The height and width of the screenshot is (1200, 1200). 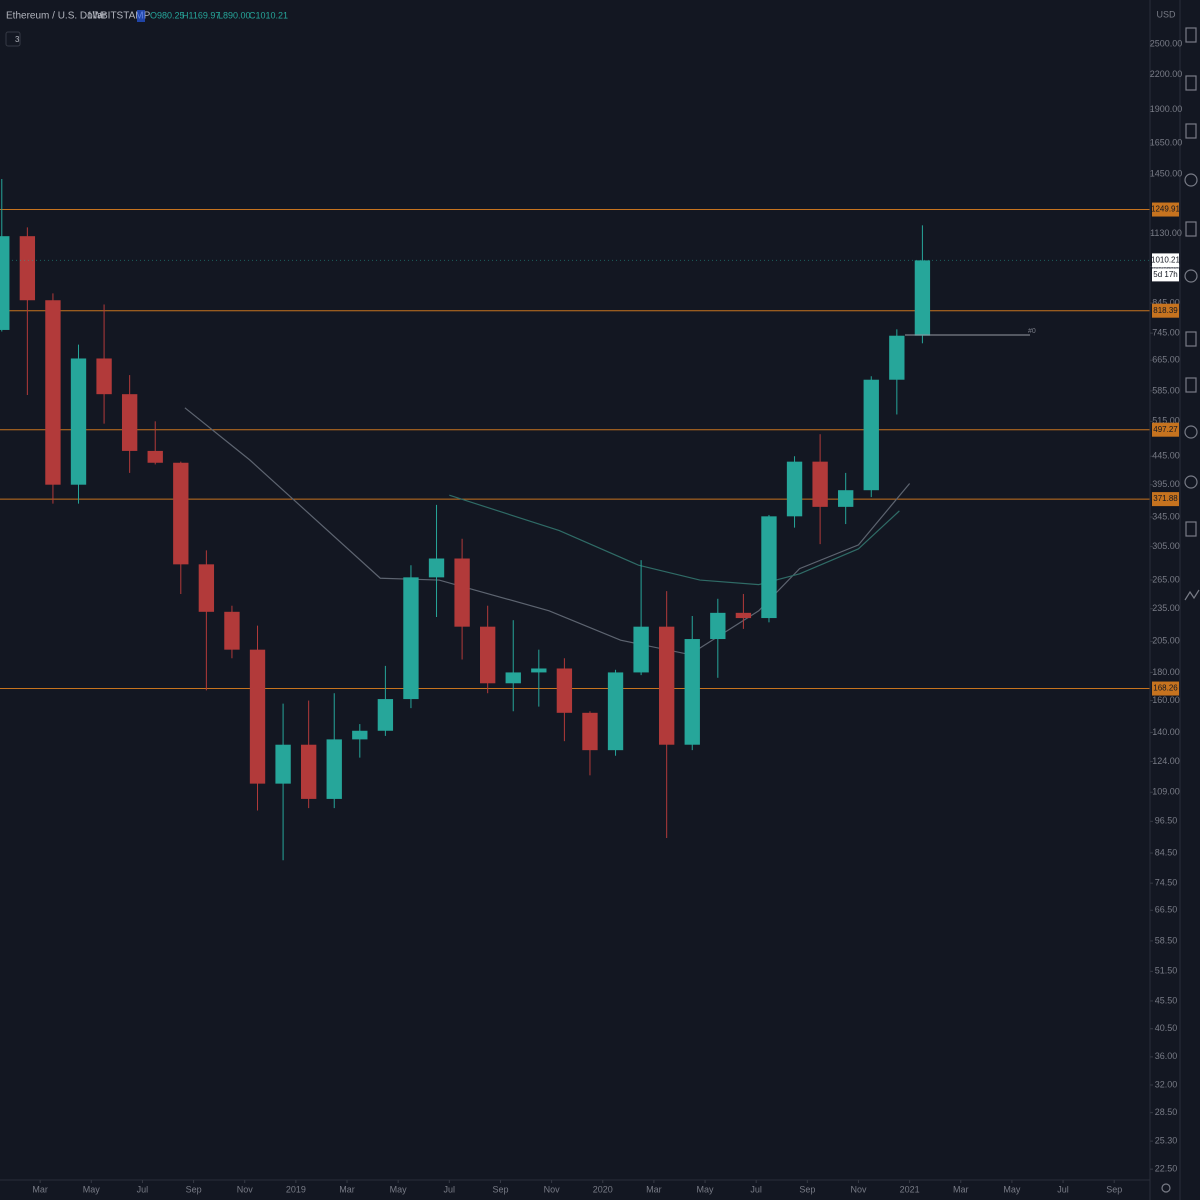 I want to click on last-price-label: 1010.21, so click(x=1165, y=260).